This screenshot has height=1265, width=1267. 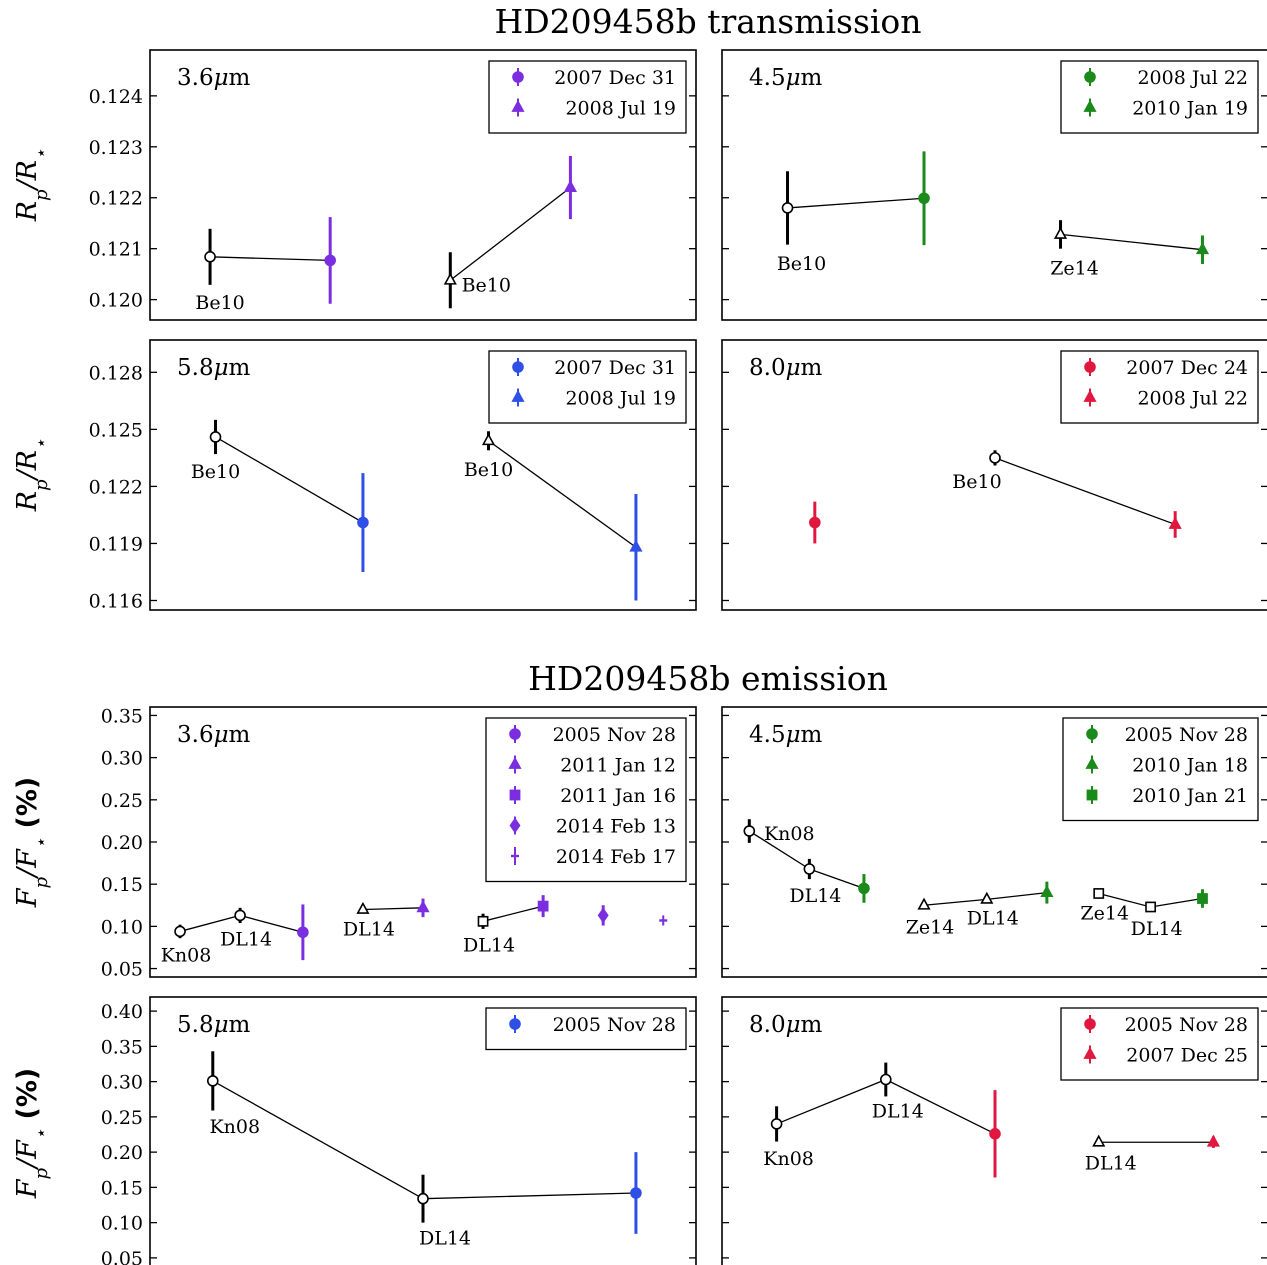 What do you see at coordinates (122, 843) in the screenshot?
I see `y-tick-label: 0.20` at bounding box center [122, 843].